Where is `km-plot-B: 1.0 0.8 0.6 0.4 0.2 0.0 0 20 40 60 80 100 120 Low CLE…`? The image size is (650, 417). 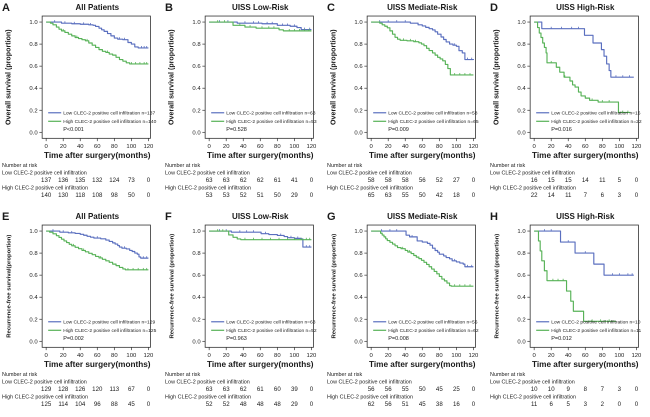
km-plot-B: 1.0 0.8 0.6 0.4 0.2 0.0 0 20 40 60 80 100 120 Low CLE… is located at coordinates (241, 100).